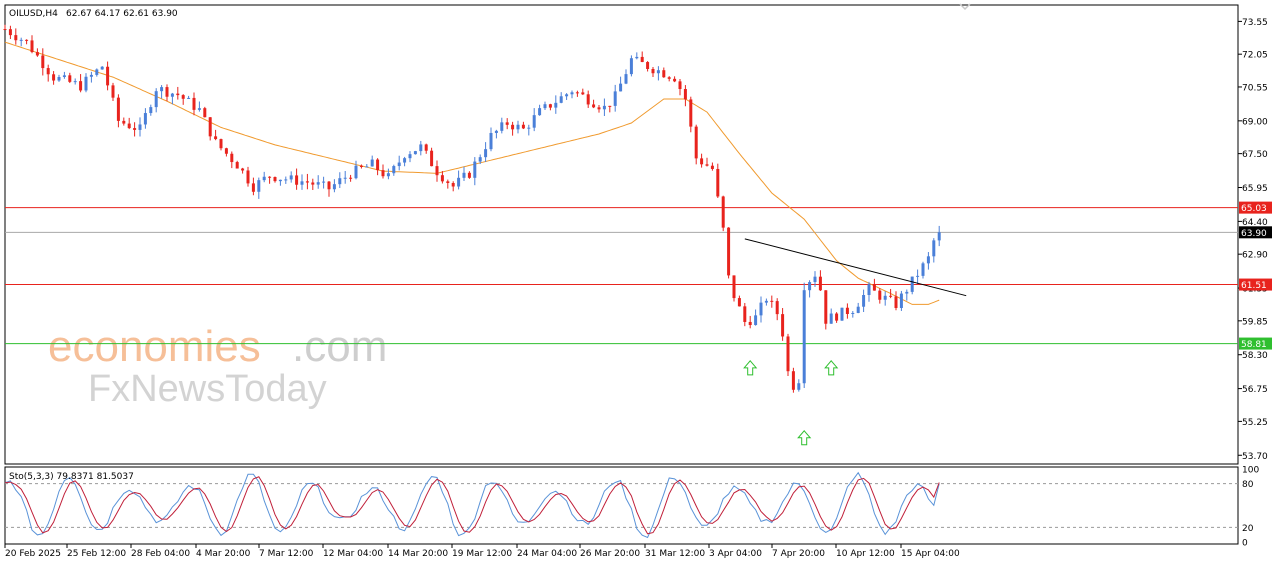 Image resolution: width=1280 pixels, height=571 pixels. I want to click on time-tick-label-3: 4 Mar 20:00, so click(223, 554).